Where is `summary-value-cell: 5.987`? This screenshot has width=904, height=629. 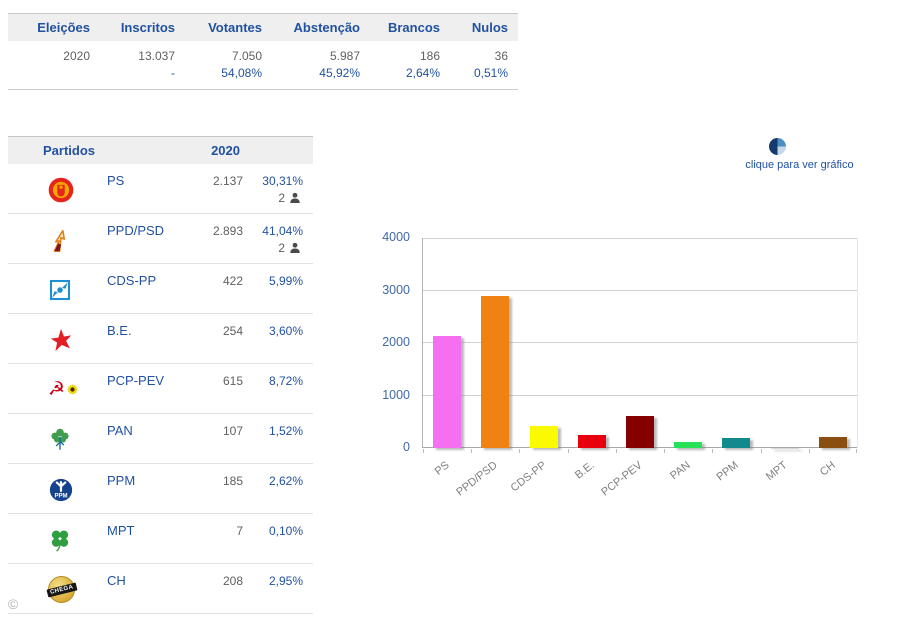 summary-value-cell: 5.987 is located at coordinates (344, 56).